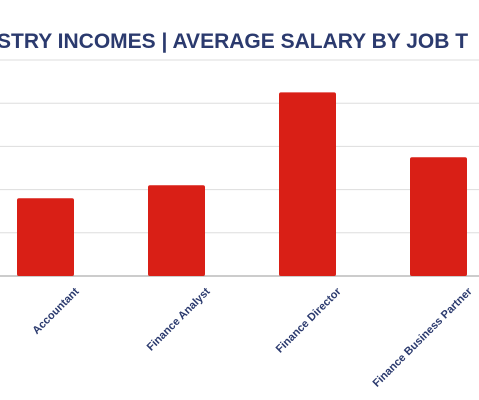 The height and width of the screenshot is (400, 479). What do you see at coordinates (309, 320) in the screenshot?
I see `x-tick-label: Finance Director` at bounding box center [309, 320].